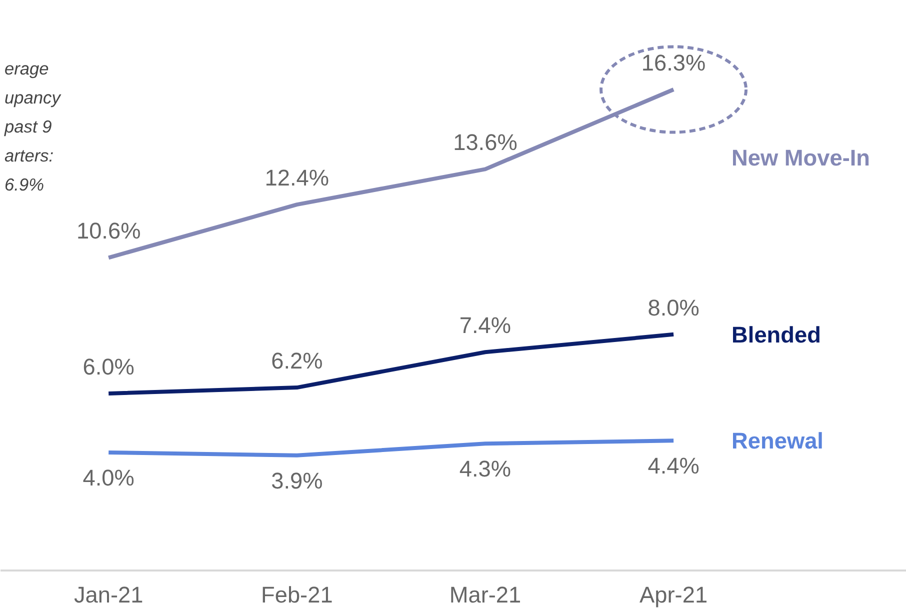  What do you see at coordinates (778, 441) in the screenshot?
I see `text: Renewal` at bounding box center [778, 441].